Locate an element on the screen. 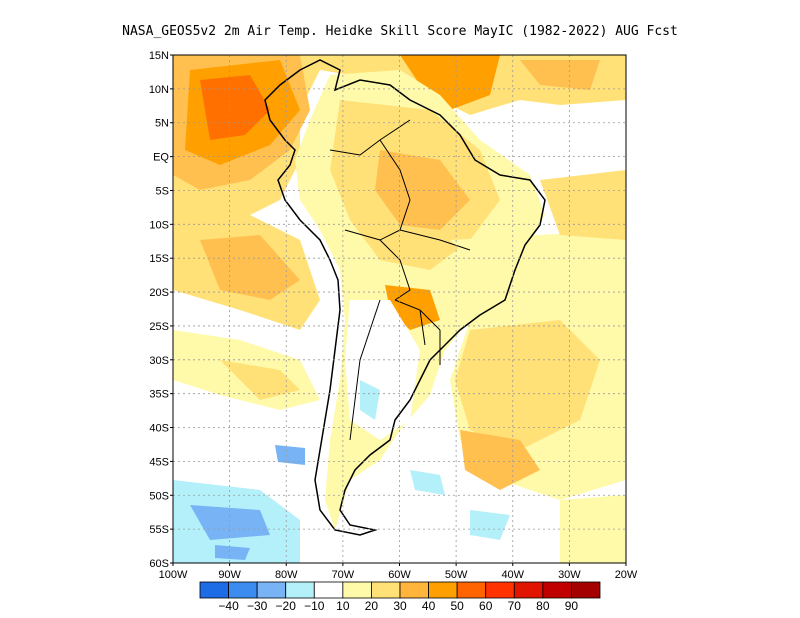 The image size is (800, 618). lat-tick-label: 30S is located at coordinates (159, 361).